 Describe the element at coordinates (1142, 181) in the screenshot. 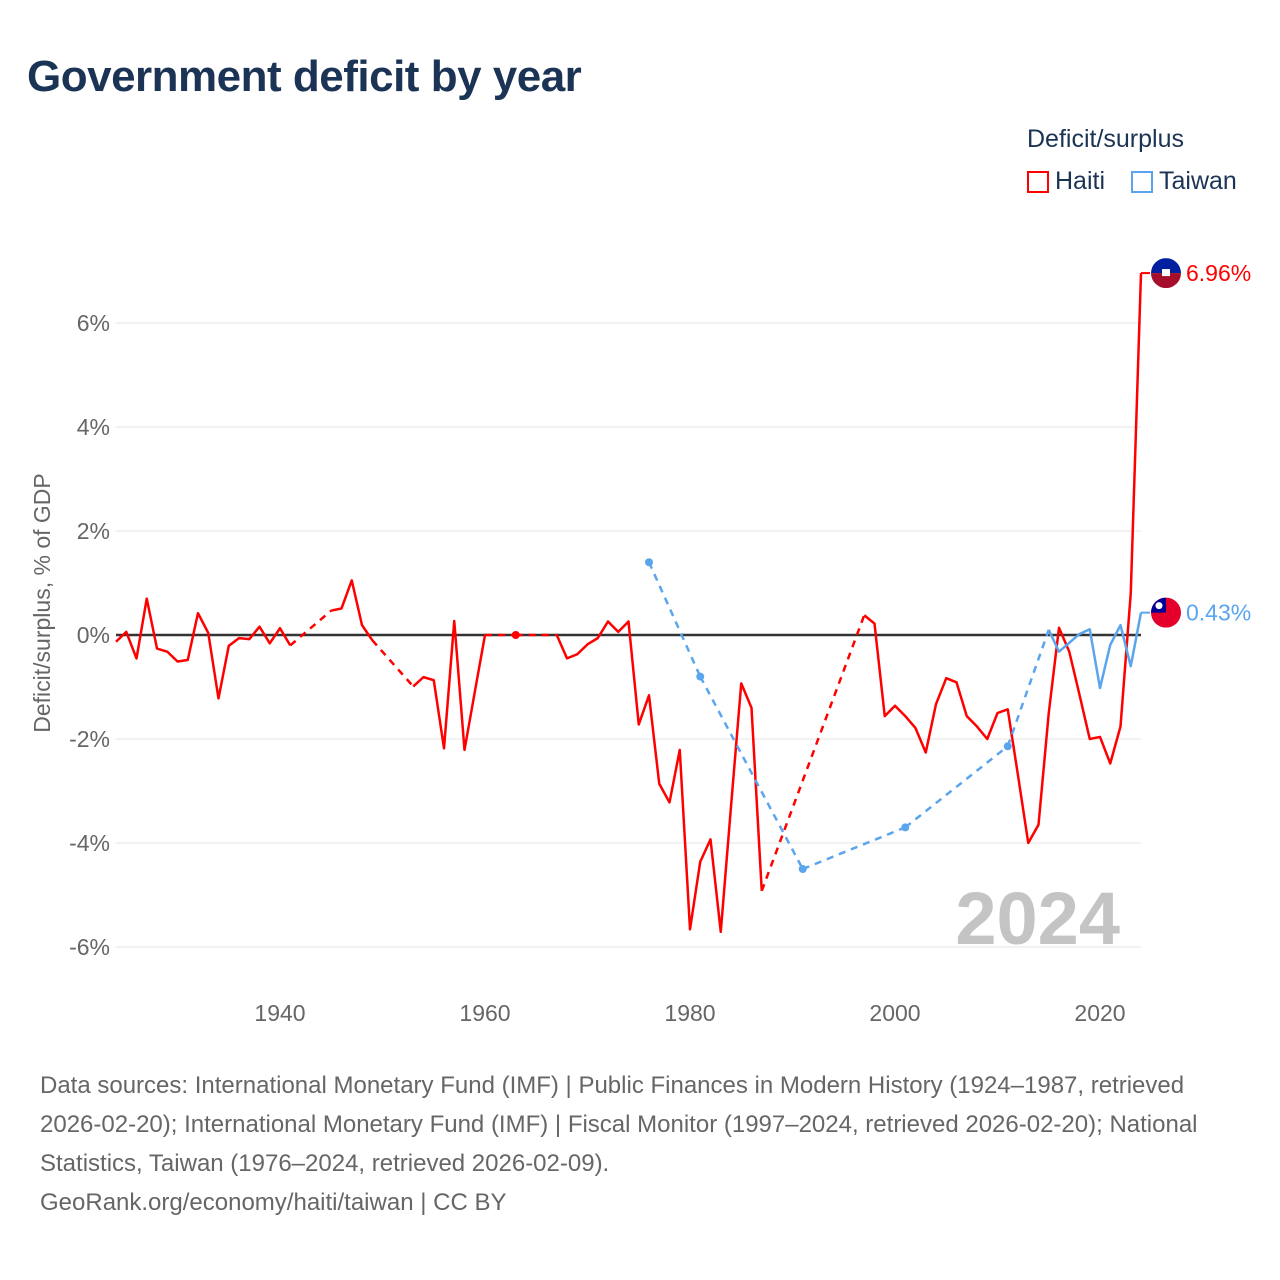

I see `legend-swatch-taiwan` at that location.